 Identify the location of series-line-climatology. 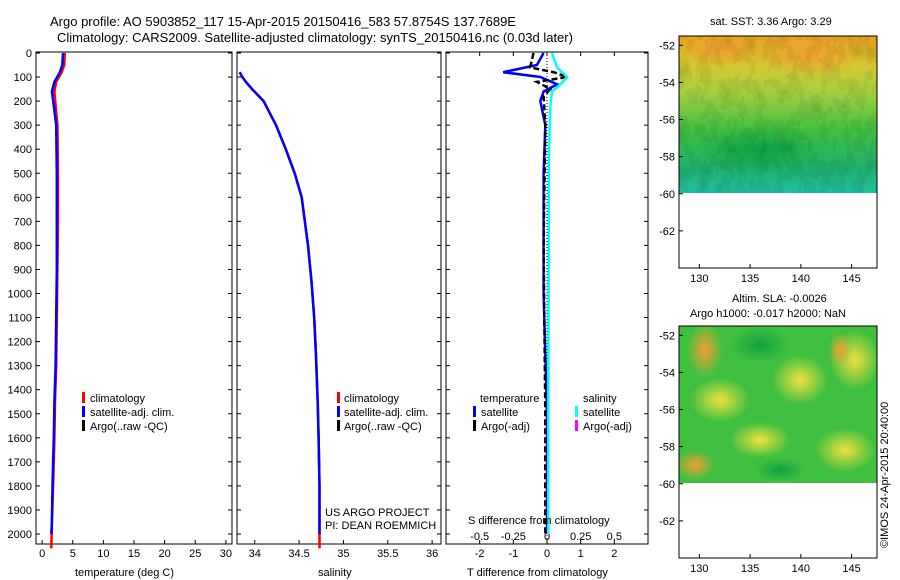
(279, 310).